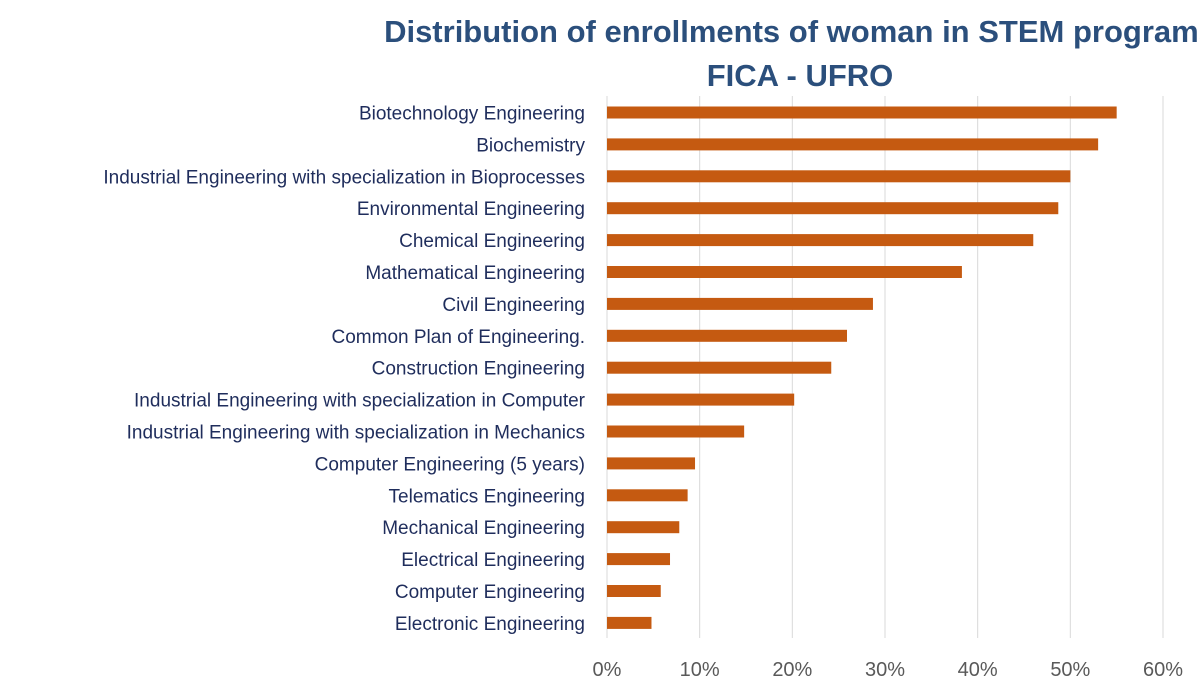  What do you see at coordinates (978, 670) in the screenshot?
I see `x-tick-label: 40%` at bounding box center [978, 670].